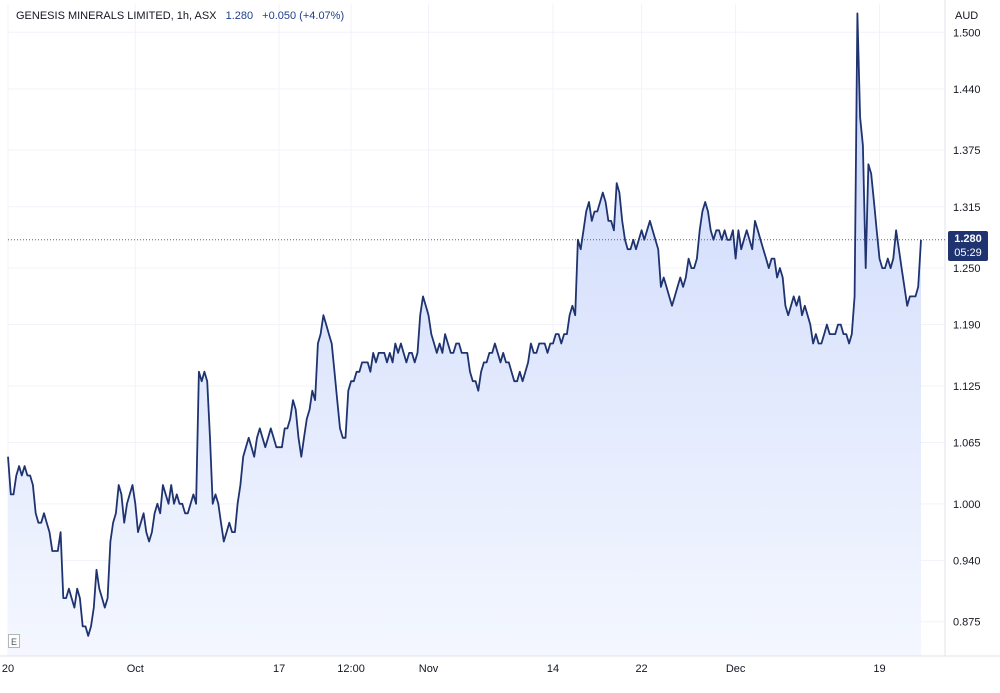 This screenshot has width=1000, height=693. What do you see at coordinates (968, 252) in the screenshot?
I see `bar-countdown: 05:29` at bounding box center [968, 252].